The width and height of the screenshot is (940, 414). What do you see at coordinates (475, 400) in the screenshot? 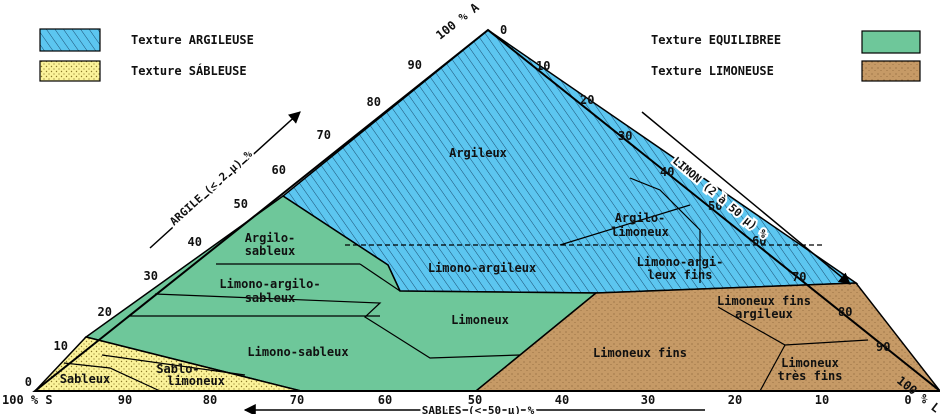
I see `sables-tick: 50` at bounding box center [475, 400].